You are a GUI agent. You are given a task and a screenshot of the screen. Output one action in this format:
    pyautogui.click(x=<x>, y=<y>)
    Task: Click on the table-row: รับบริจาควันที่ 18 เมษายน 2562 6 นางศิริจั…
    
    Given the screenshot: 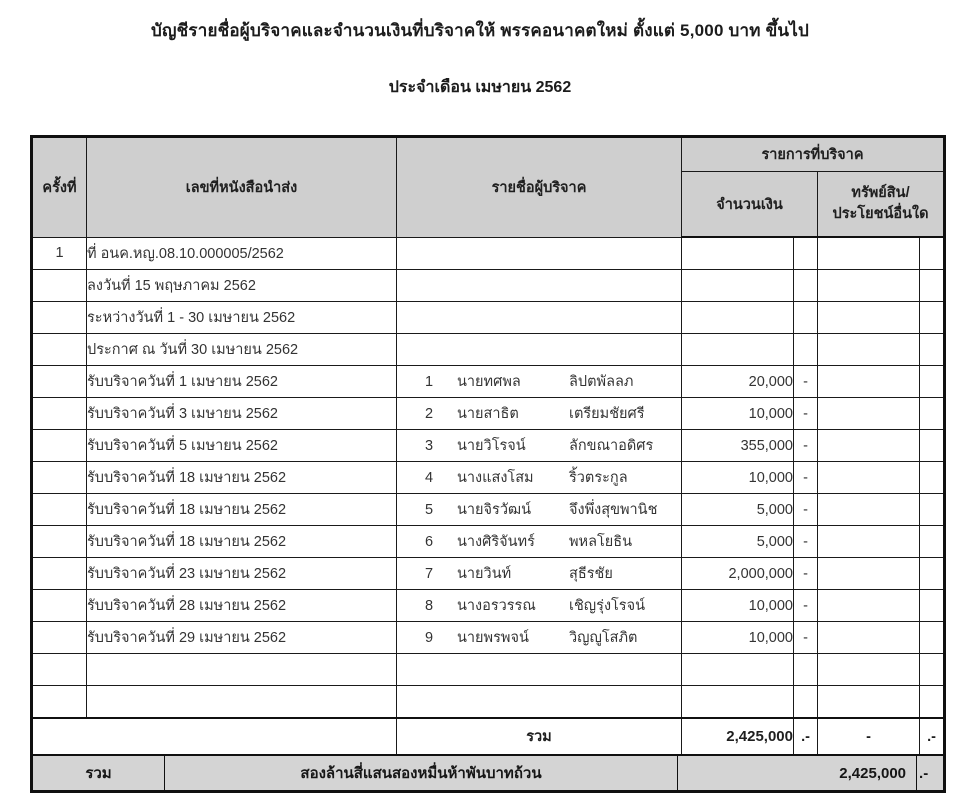 What is the action you would take?
    pyautogui.click(x=488, y=541)
    